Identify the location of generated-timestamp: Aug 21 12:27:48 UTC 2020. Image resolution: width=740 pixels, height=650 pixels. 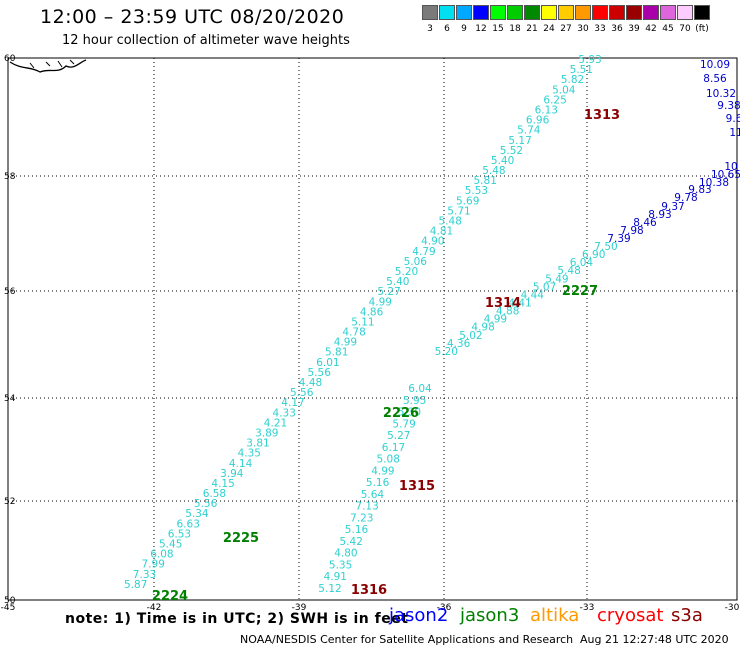
(654, 639).